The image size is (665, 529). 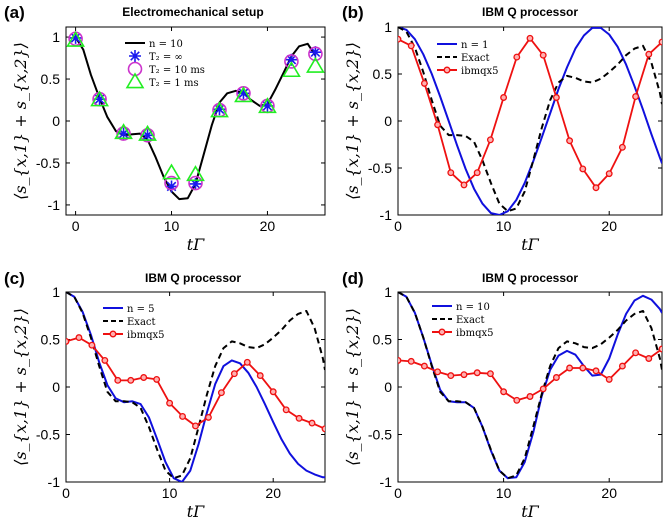 What do you see at coordinates (196, 244) in the screenshot?
I see `x-axis-label: tΓ` at bounding box center [196, 244].